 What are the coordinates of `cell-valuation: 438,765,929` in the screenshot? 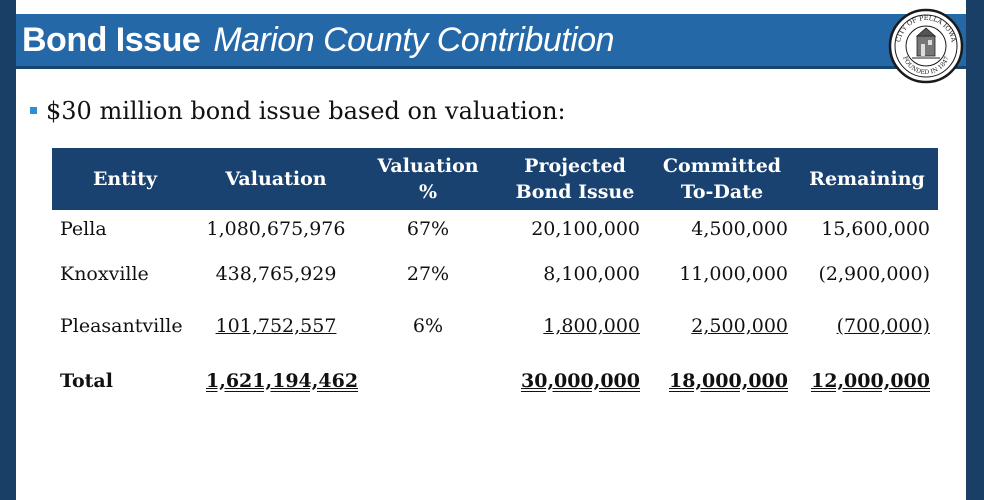 It's located at (276, 274).